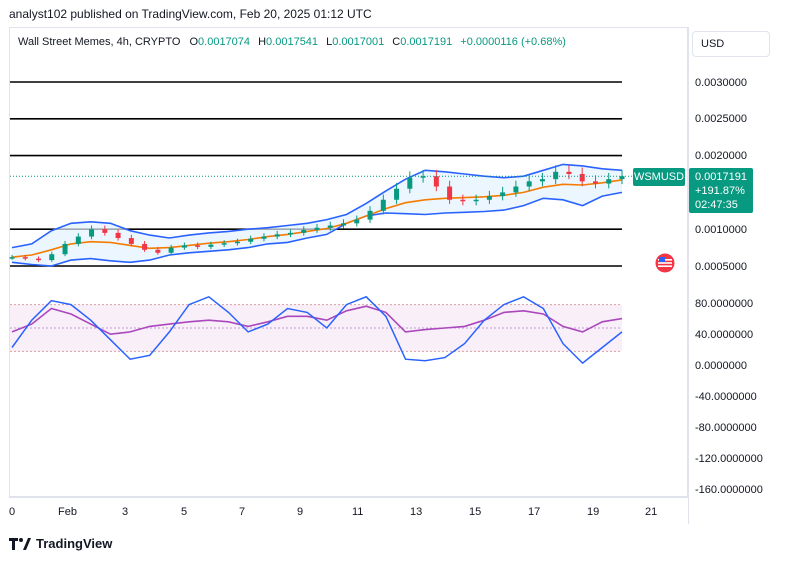 Image resolution: width=785 pixels, height=562 pixels. Describe the element at coordinates (358, 42) in the screenshot. I see `low-value: 0.0017001` at that location.